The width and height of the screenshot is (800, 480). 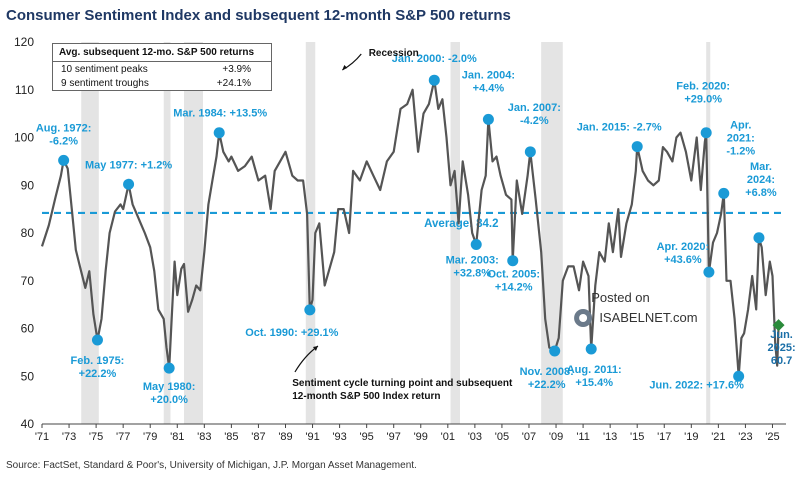 What do you see at coordinates (345, 67) in the screenshot?
I see `recession-arrowhead` at bounding box center [345, 67].